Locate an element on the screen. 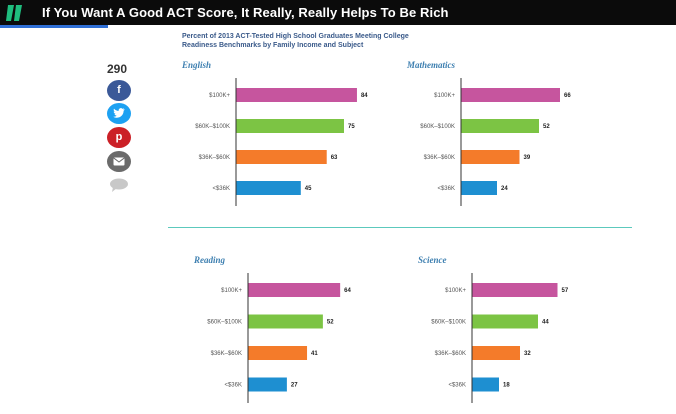 The image size is (676, 414). value-label: 24 is located at coordinates (504, 189).